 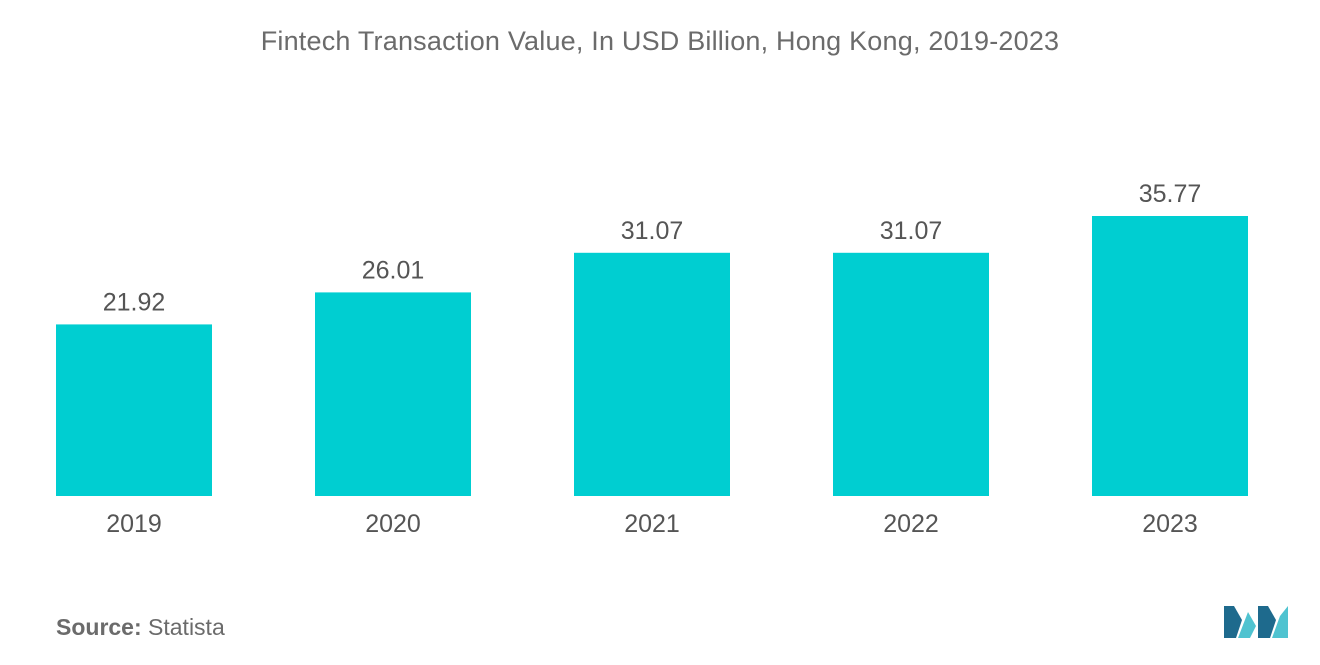 What do you see at coordinates (393, 270) in the screenshot?
I see `value-label-2020: 26.01` at bounding box center [393, 270].